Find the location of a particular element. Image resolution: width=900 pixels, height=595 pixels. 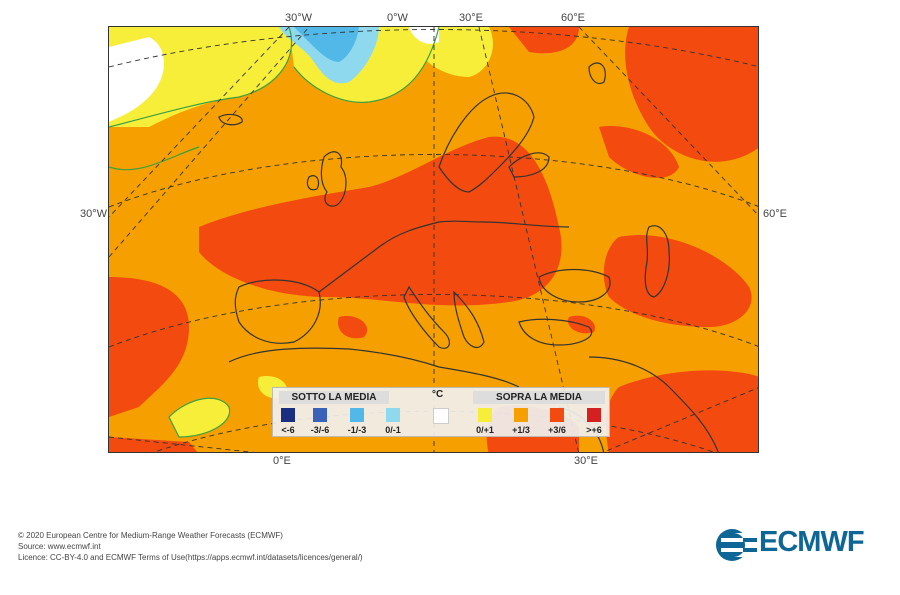

legend-swatch-label: >+6 is located at coordinates (594, 430).